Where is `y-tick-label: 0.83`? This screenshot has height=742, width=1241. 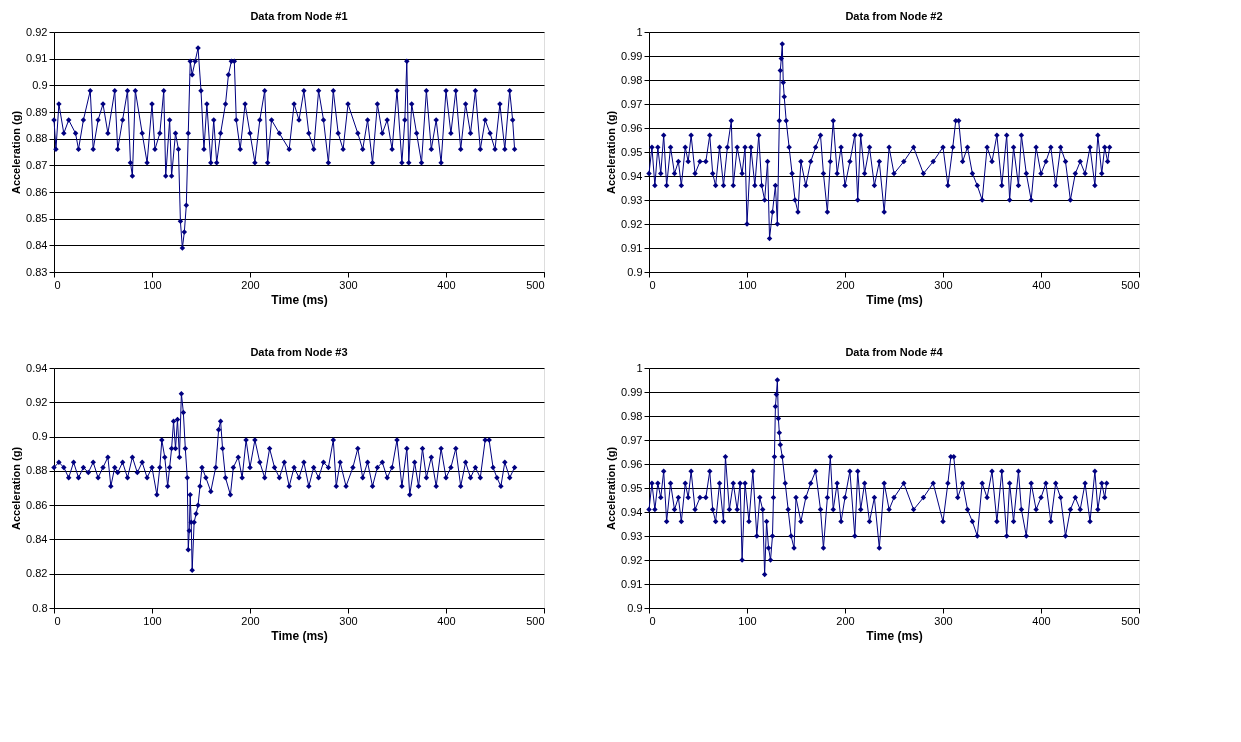 y-tick-label: 0.83 is located at coordinates (37, 271).